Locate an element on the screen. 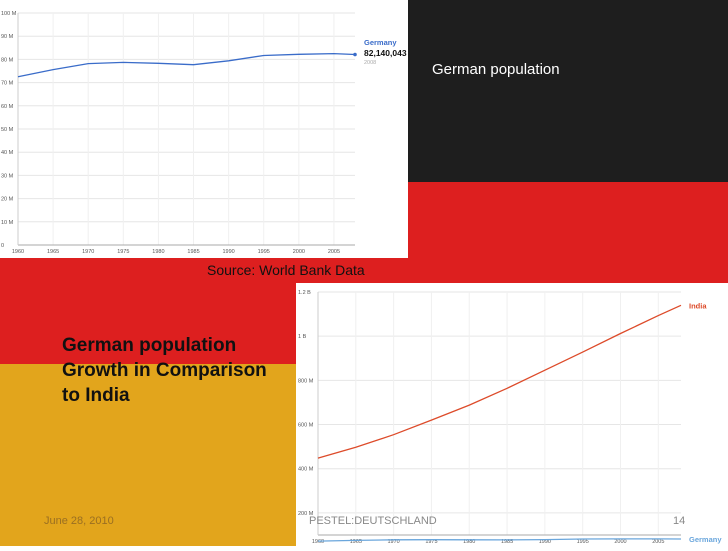  footer-center-text: PESTEL:DEUTSCHLAND is located at coordinates (373, 521).